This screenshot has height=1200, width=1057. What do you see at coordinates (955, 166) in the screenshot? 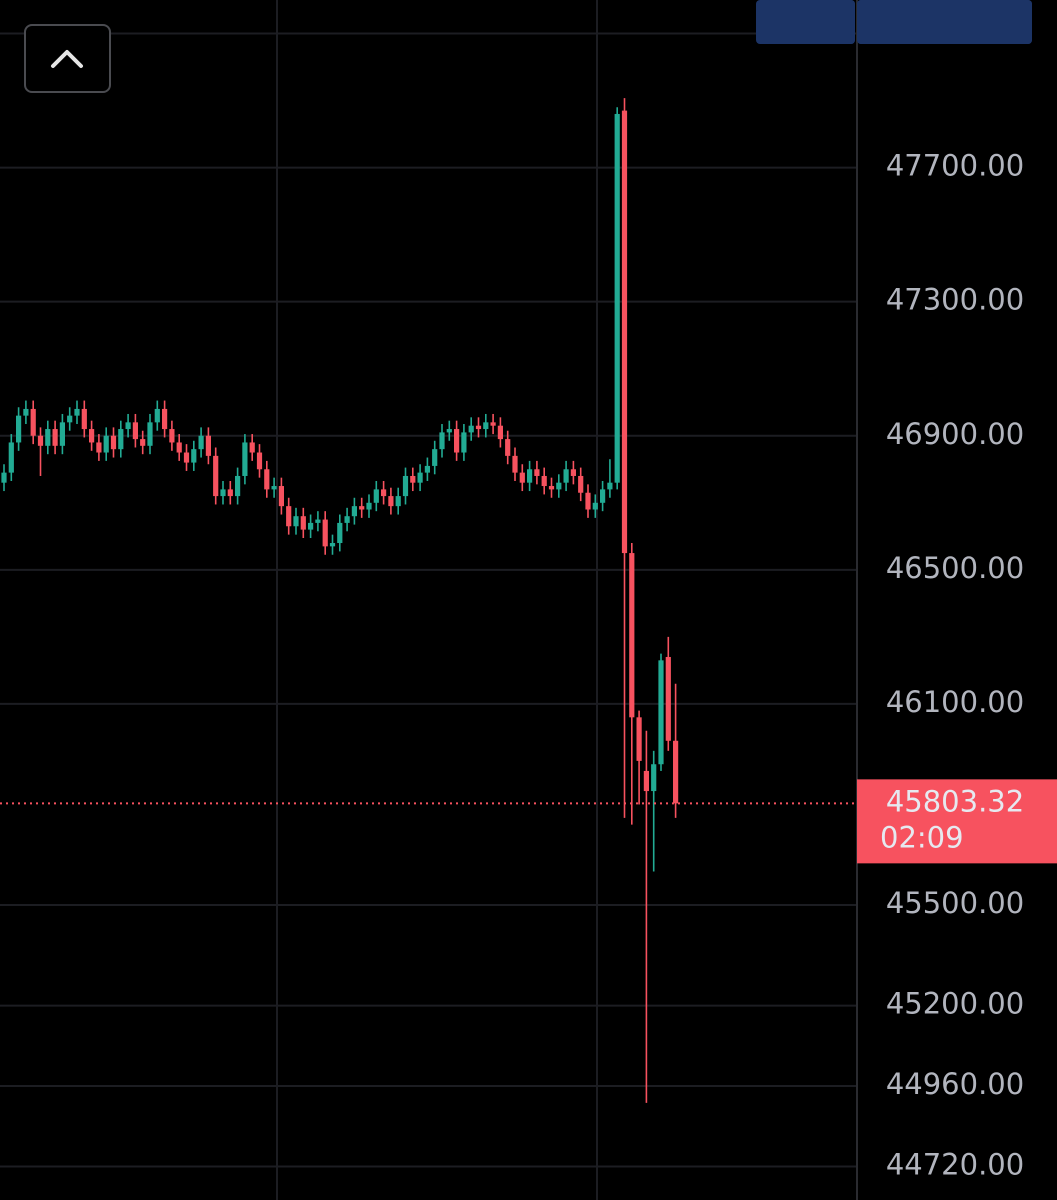
I see `y-tick-label: 47700.00` at bounding box center [955, 166].